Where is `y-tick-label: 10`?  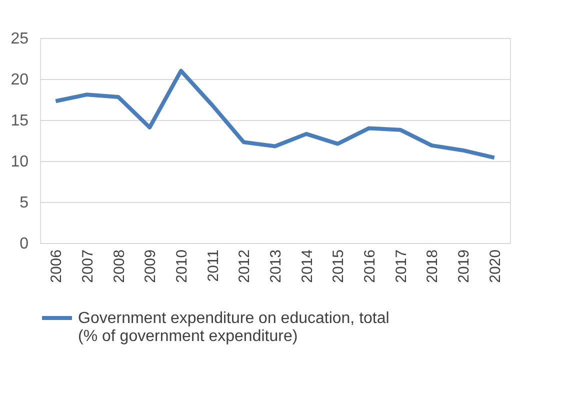
y-tick-label: 10 is located at coordinates (19, 162).